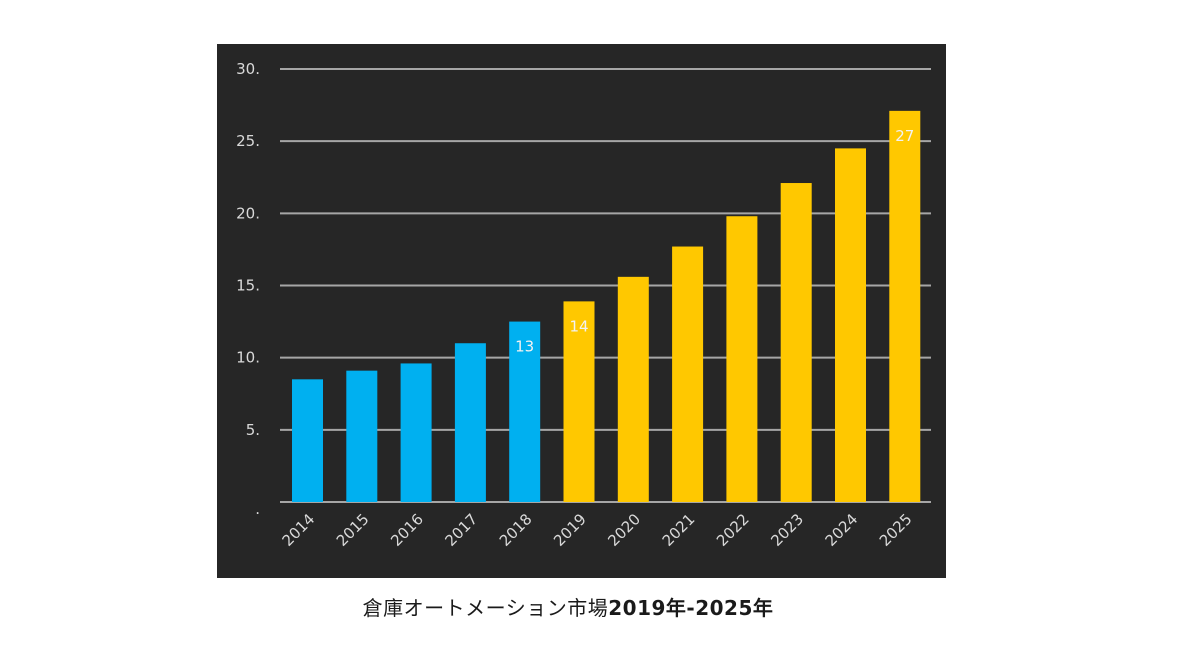 The height and width of the screenshot is (650, 1200). What do you see at coordinates (516, 530) in the screenshot?
I see `x-tick-label: 2018` at bounding box center [516, 530].